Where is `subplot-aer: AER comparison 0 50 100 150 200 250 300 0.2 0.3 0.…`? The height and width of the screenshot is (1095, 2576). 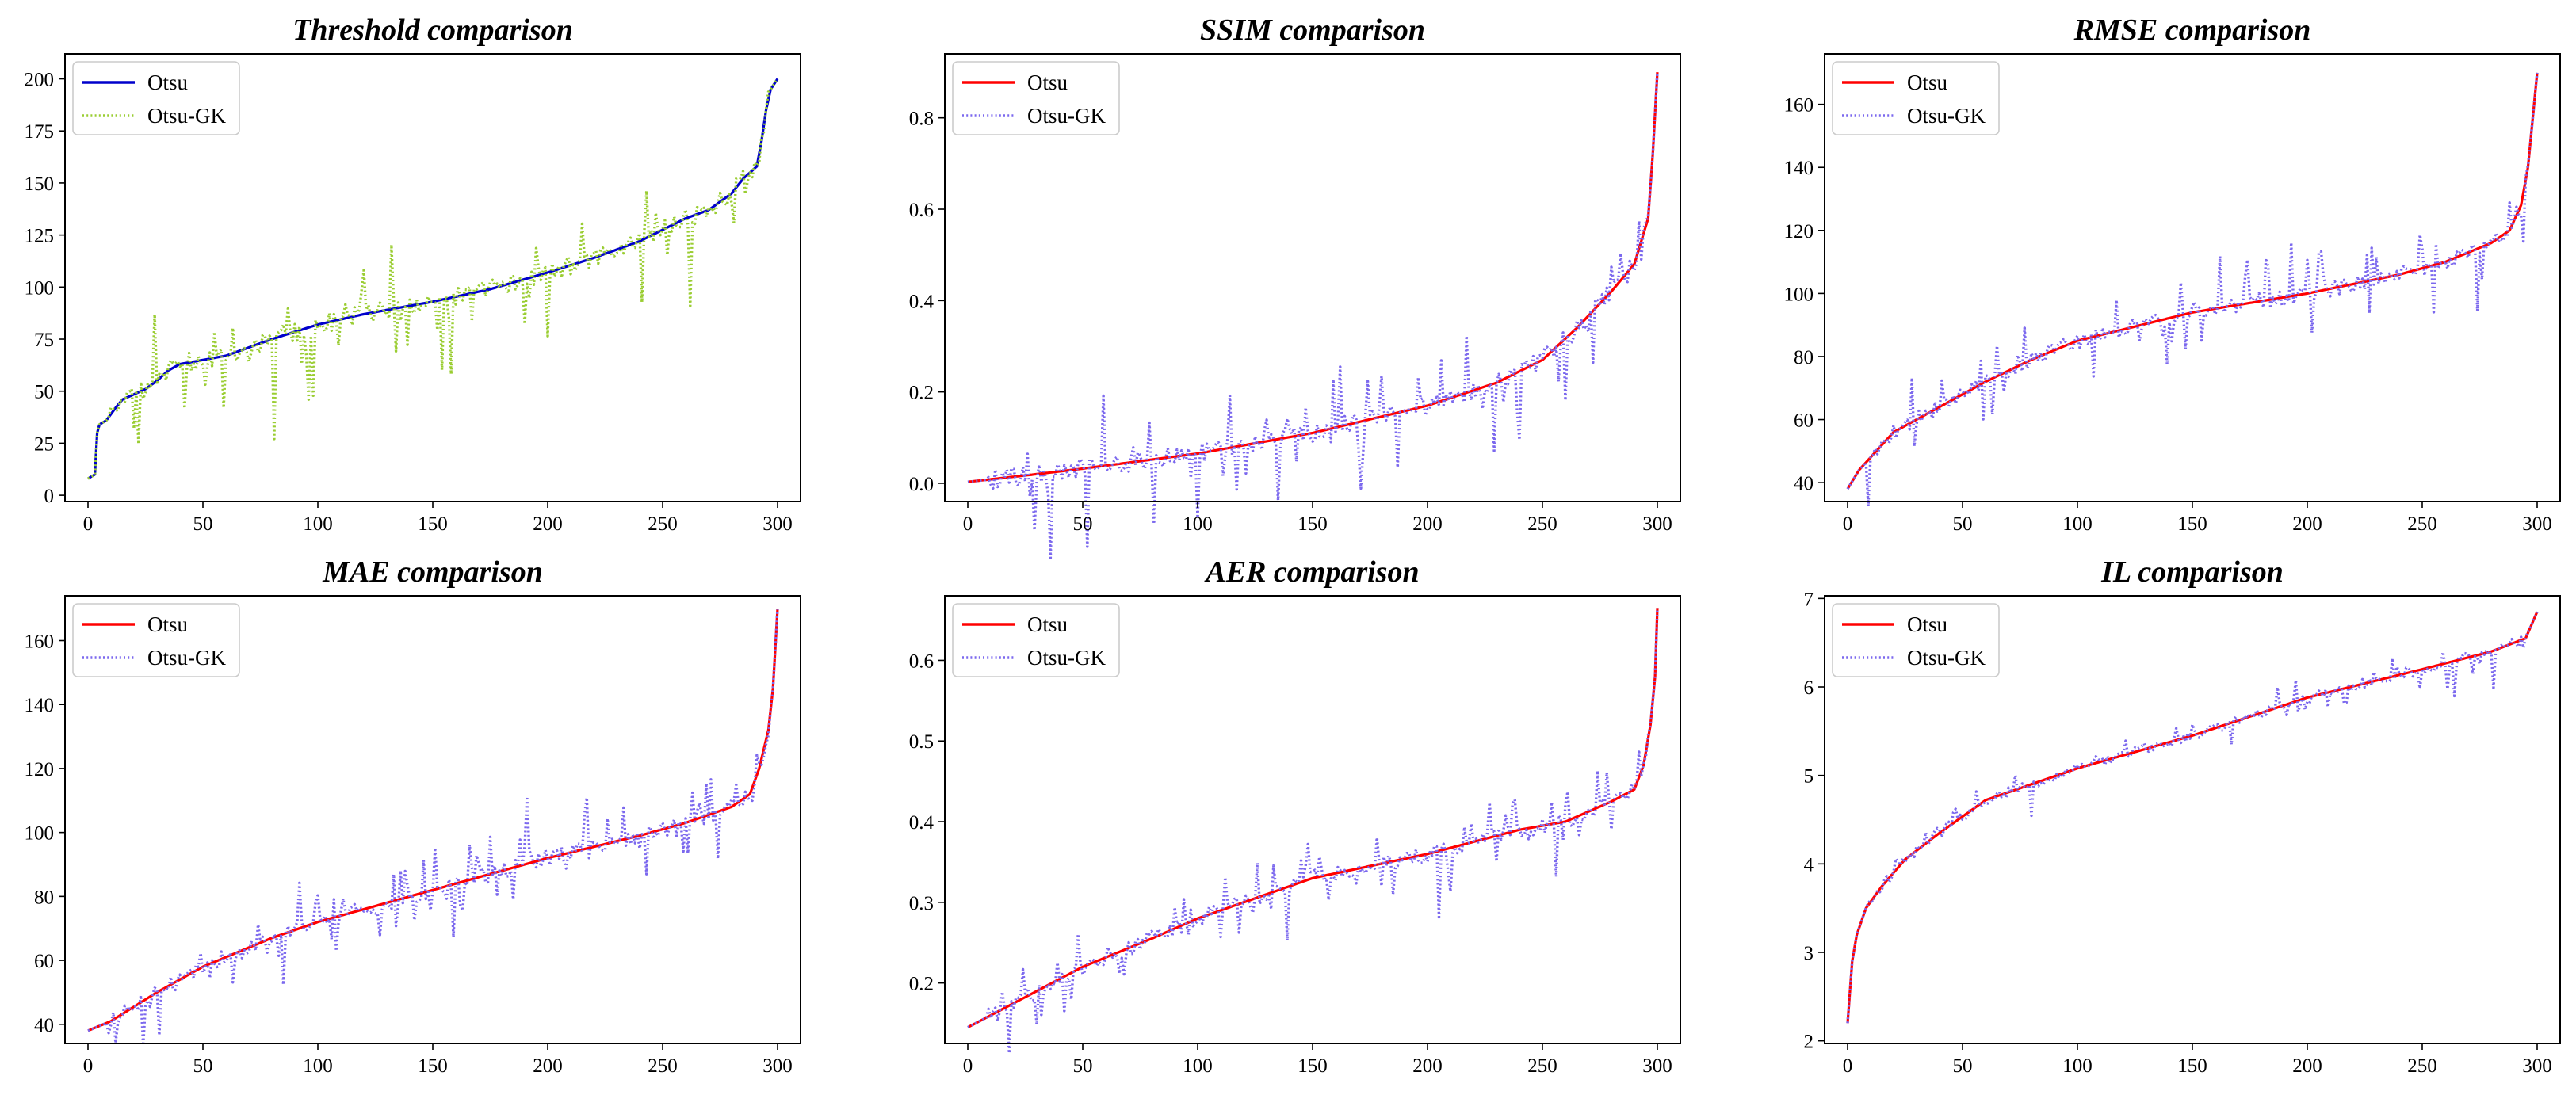 subplot-aer: AER comparison 0 50 100 150 200 250 300 0.2 0.3 0.… is located at coordinates (1295, 816).